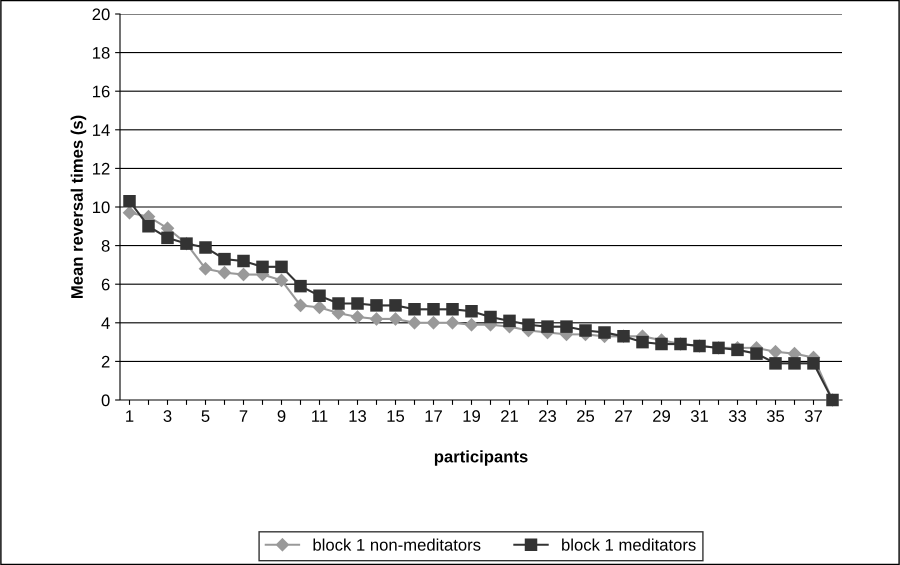 The height and width of the screenshot is (565, 900). I want to click on x-axis-title: participants, so click(481, 458).